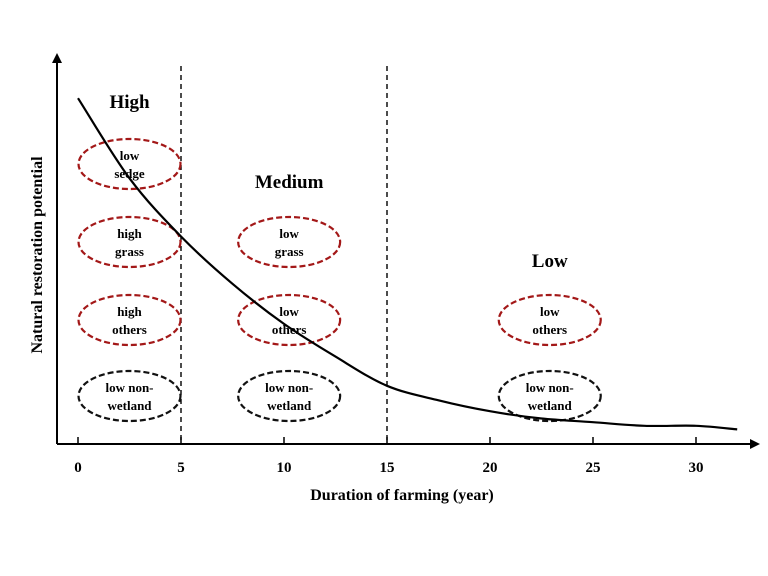 The height and width of the screenshot is (576, 768). What do you see at coordinates (387, 468) in the screenshot?
I see `x-tick-label: 15` at bounding box center [387, 468].